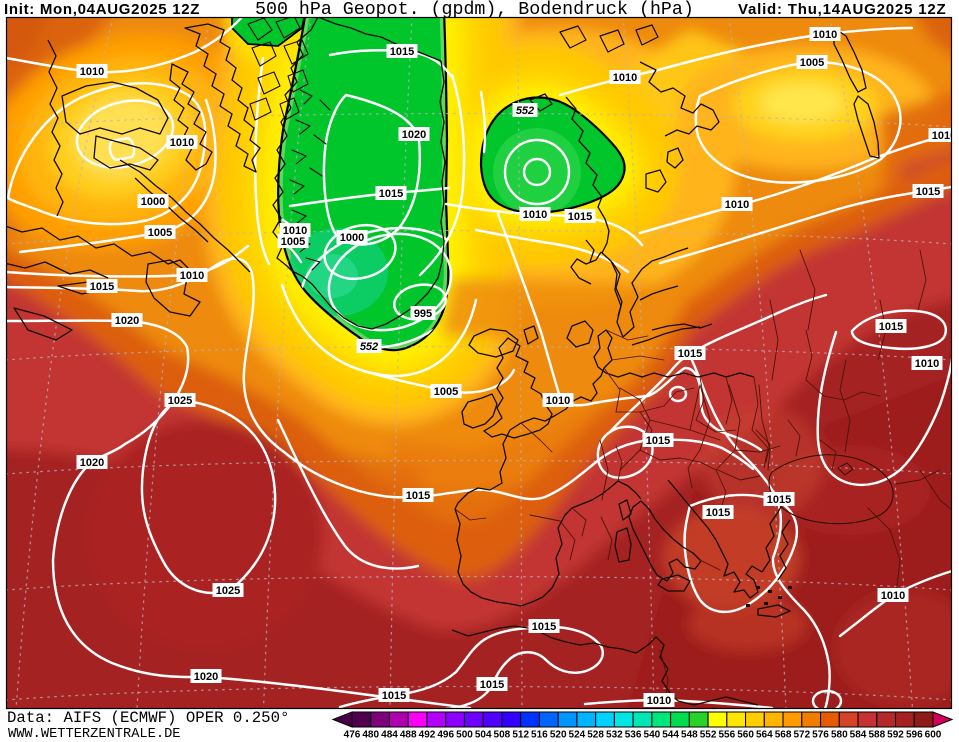 The width and height of the screenshot is (959, 742). Describe the element at coordinates (726, 735) in the screenshot. I see `svg-text: 556` at that location.